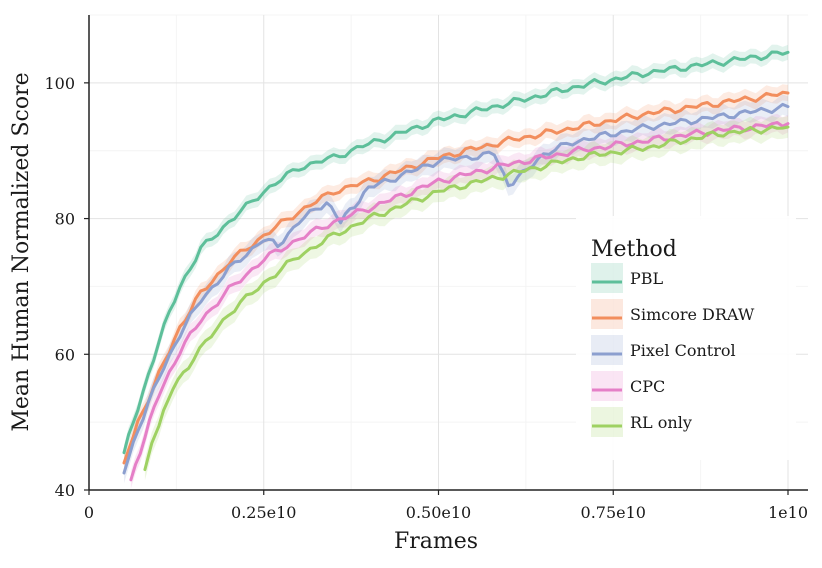 The image size is (822, 568). What do you see at coordinates (661, 422) in the screenshot?
I see `legend-label: RL only` at bounding box center [661, 422].